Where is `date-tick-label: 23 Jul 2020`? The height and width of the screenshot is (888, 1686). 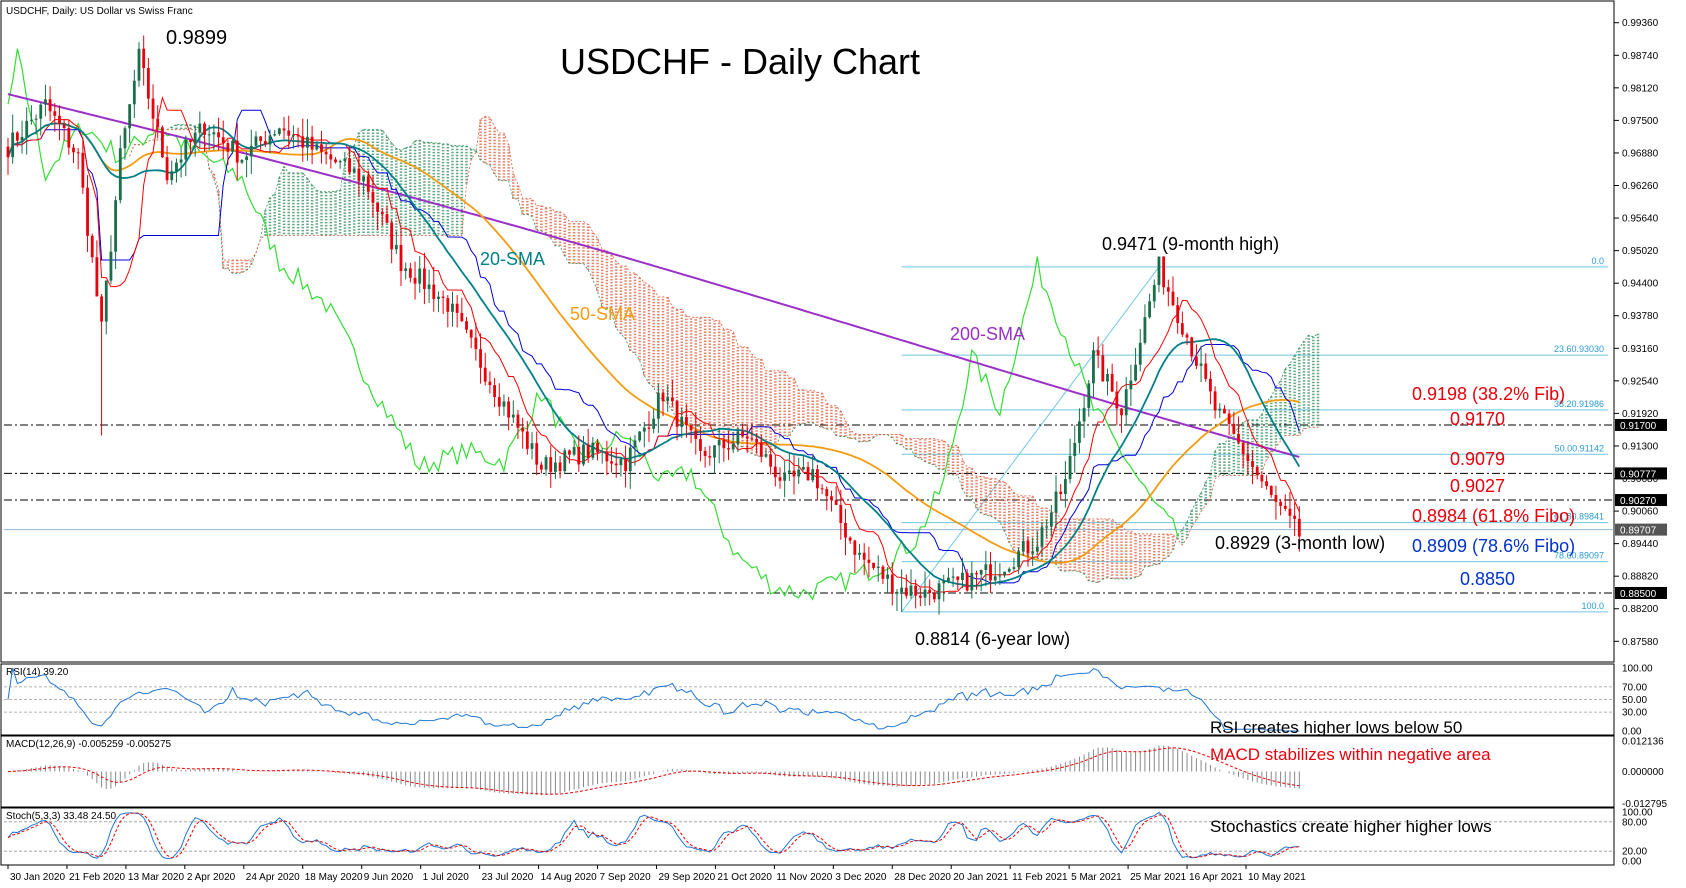 date-tick-label: 23 Jul 2020 is located at coordinates (508, 877).